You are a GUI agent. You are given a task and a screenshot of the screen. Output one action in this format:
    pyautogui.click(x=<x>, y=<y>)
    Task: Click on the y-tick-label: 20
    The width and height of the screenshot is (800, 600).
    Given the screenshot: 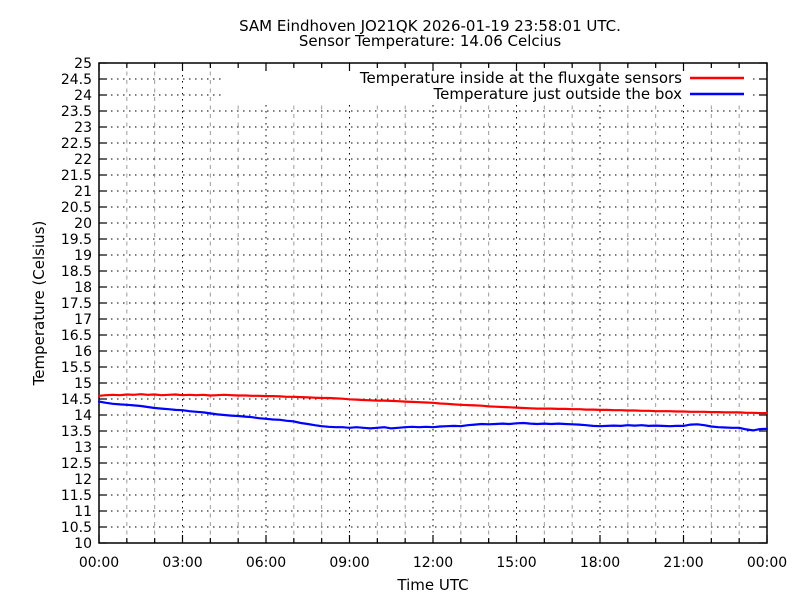 What is the action you would take?
    pyautogui.click(x=83, y=224)
    